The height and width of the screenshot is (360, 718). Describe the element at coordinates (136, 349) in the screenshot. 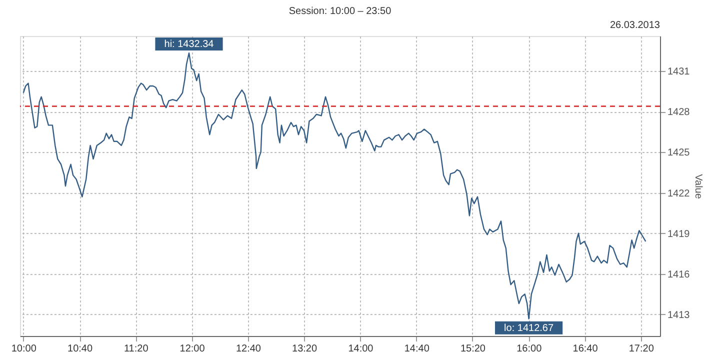

I see `x-tick-label: 11:20` at that location.